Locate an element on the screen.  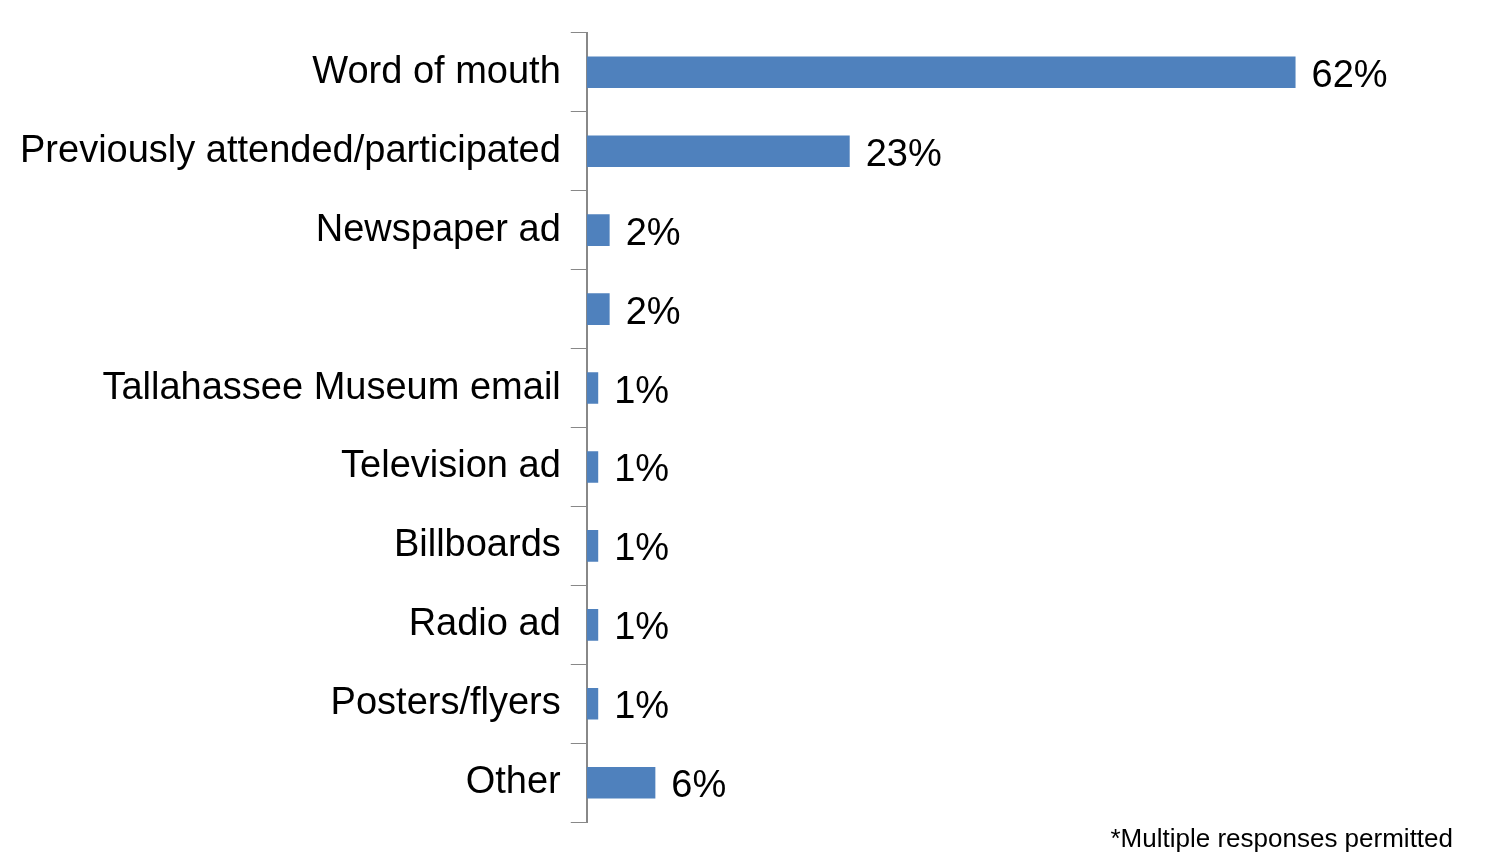
text: *Multiple responses permitted is located at coordinates (1281, 838).